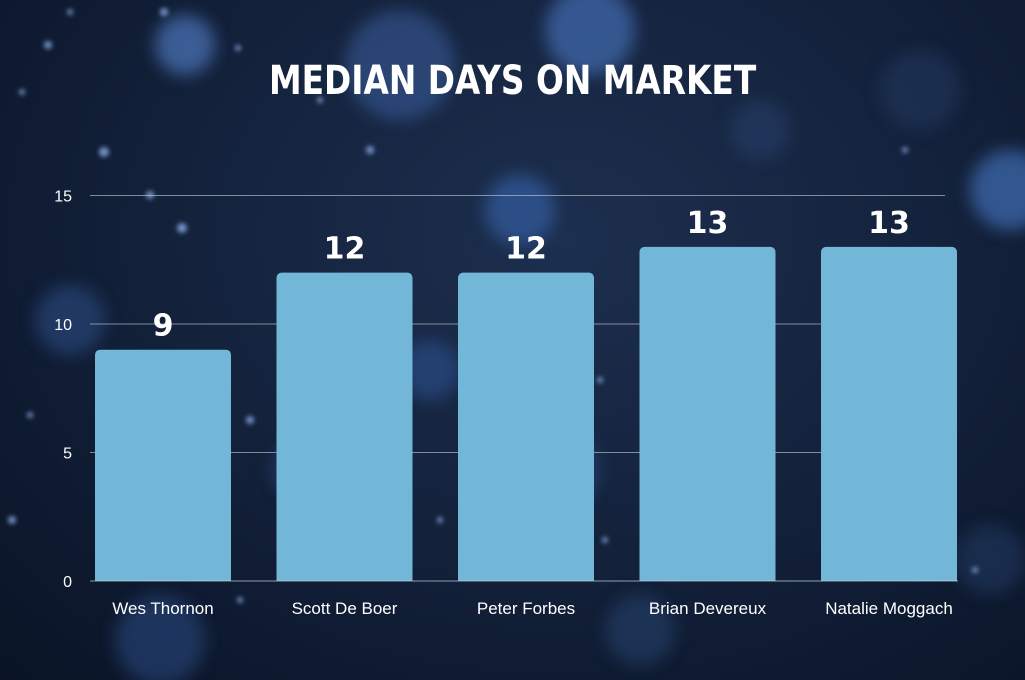 The width and height of the screenshot is (1025, 680). I want to click on x-tick-label: Wes Thornon, so click(162, 608).